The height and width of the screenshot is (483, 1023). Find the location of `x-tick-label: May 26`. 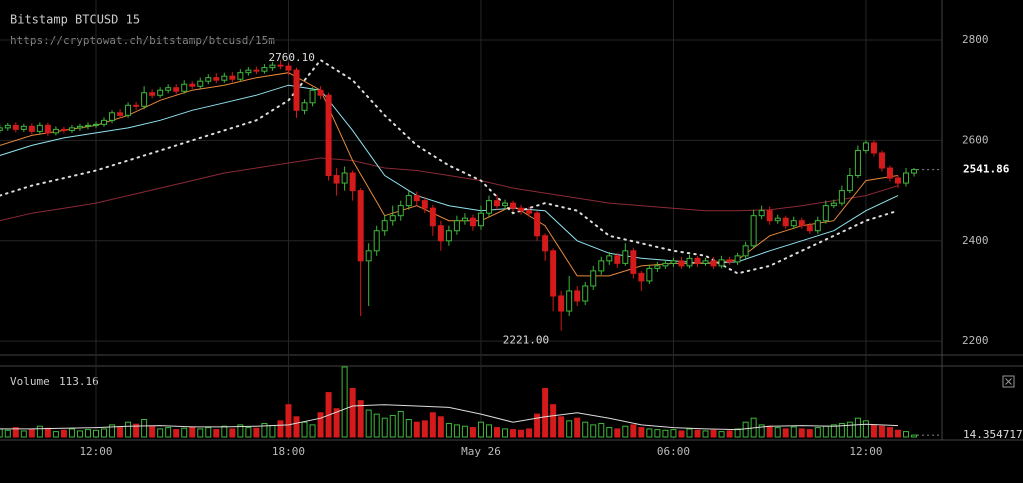

x-tick-label: May 26 is located at coordinates (481, 451).